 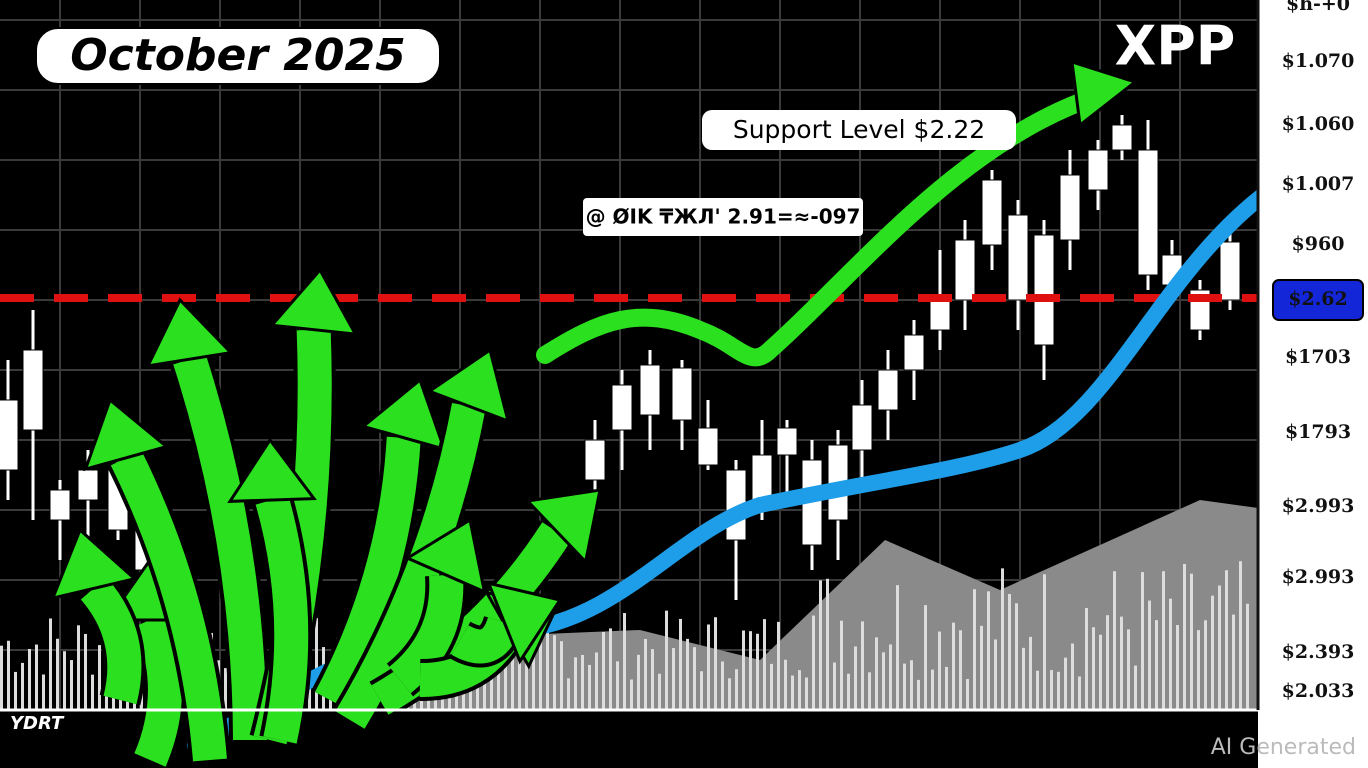 What do you see at coordinates (1318, 652) in the screenshot?
I see `y-tick-label: $2.393` at bounding box center [1318, 652].